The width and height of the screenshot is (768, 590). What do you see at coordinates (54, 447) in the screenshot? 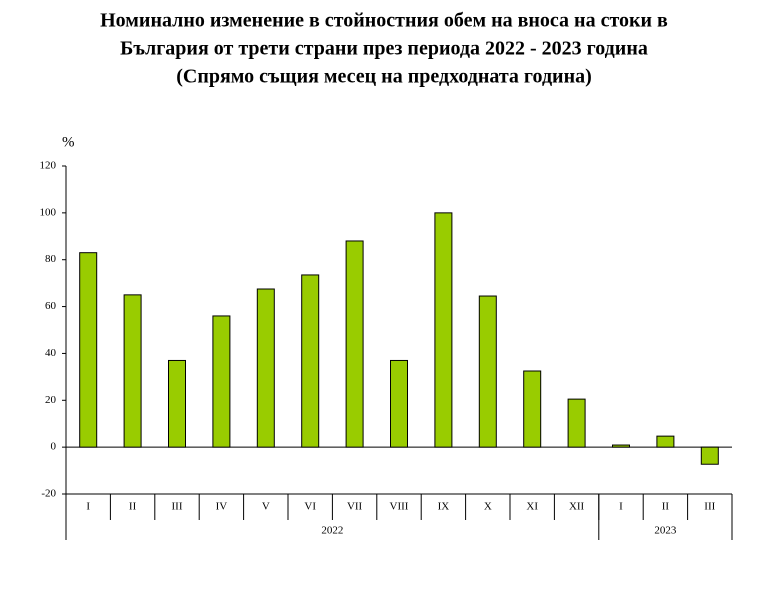
I see `y-tick-label: 0` at bounding box center [54, 447].